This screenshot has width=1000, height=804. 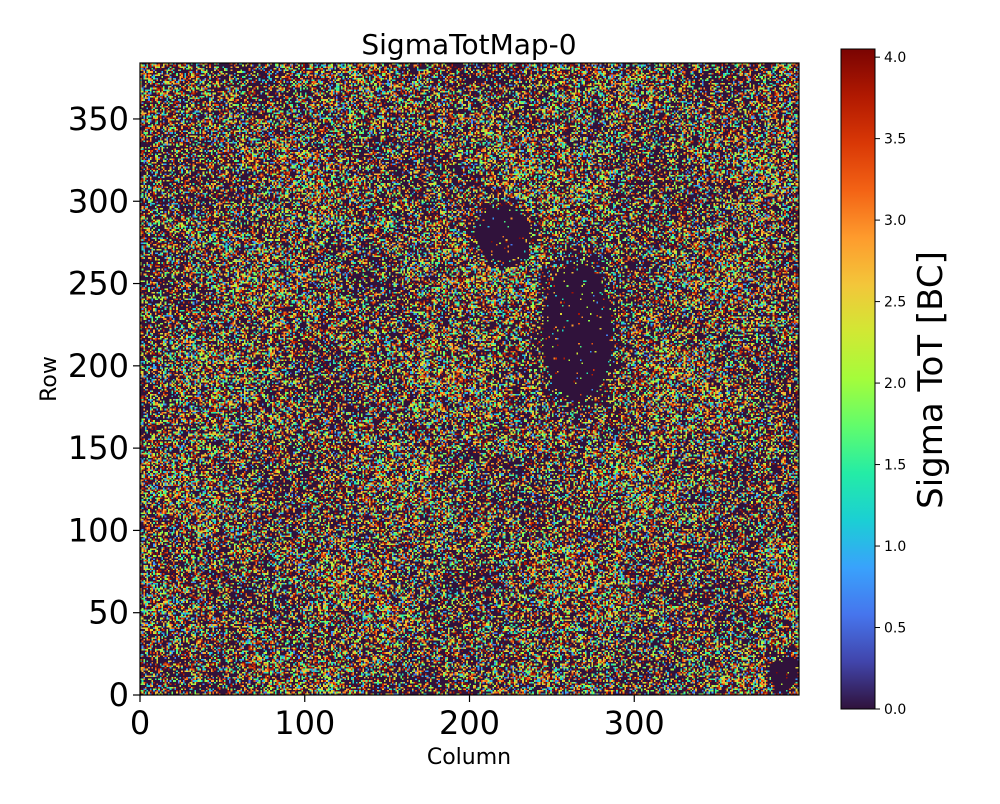 What do you see at coordinates (468, 44) in the screenshot?
I see `chart-title: SigmaTotMap-0` at bounding box center [468, 44].